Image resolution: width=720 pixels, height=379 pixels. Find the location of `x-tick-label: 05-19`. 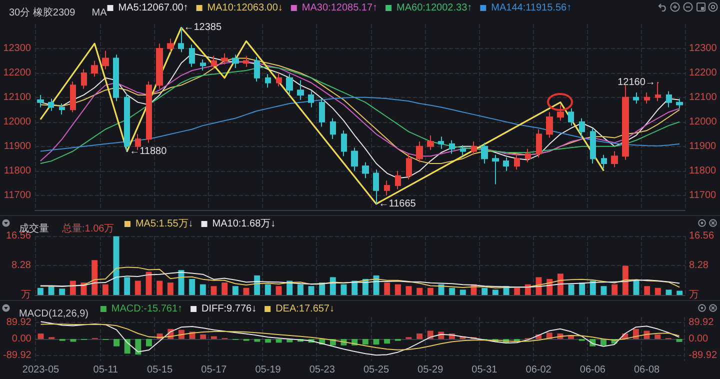

x-tick-label: 05-19 is located at coordinates (268, 370).